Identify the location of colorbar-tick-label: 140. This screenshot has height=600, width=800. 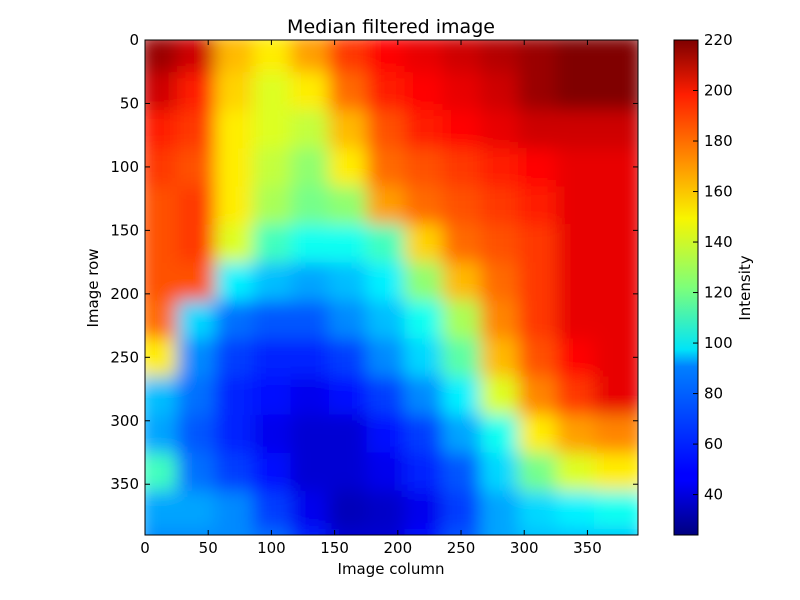
(718, 242).